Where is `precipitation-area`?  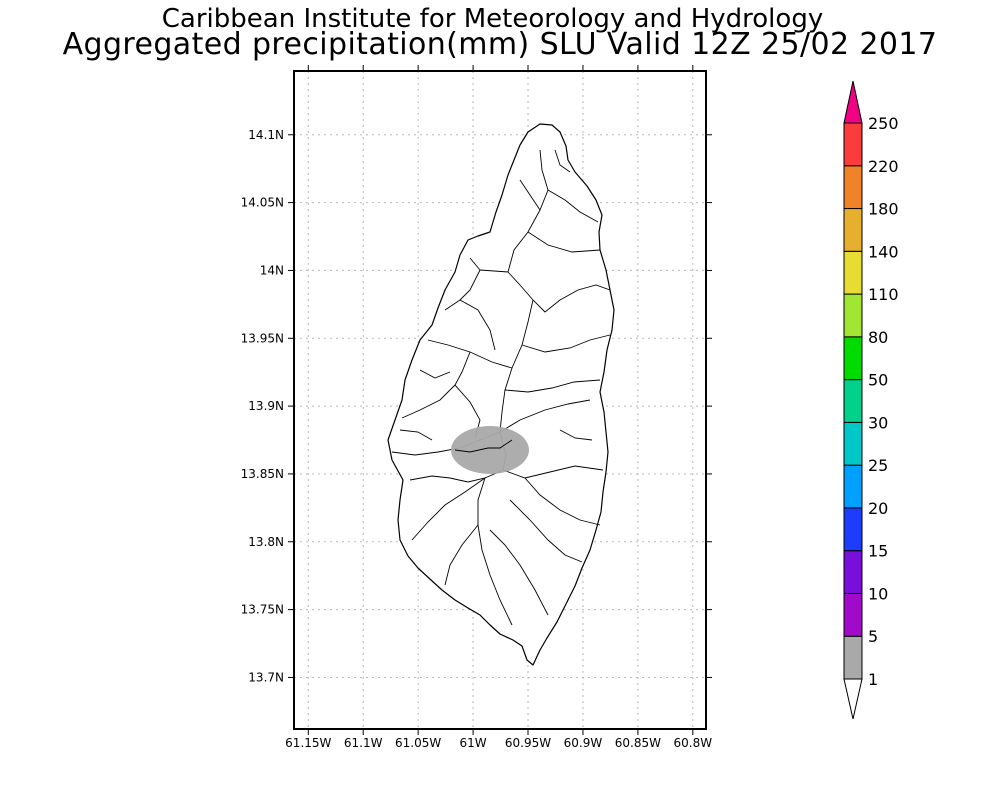
precipitation-area is located at coordinates (490, 450).